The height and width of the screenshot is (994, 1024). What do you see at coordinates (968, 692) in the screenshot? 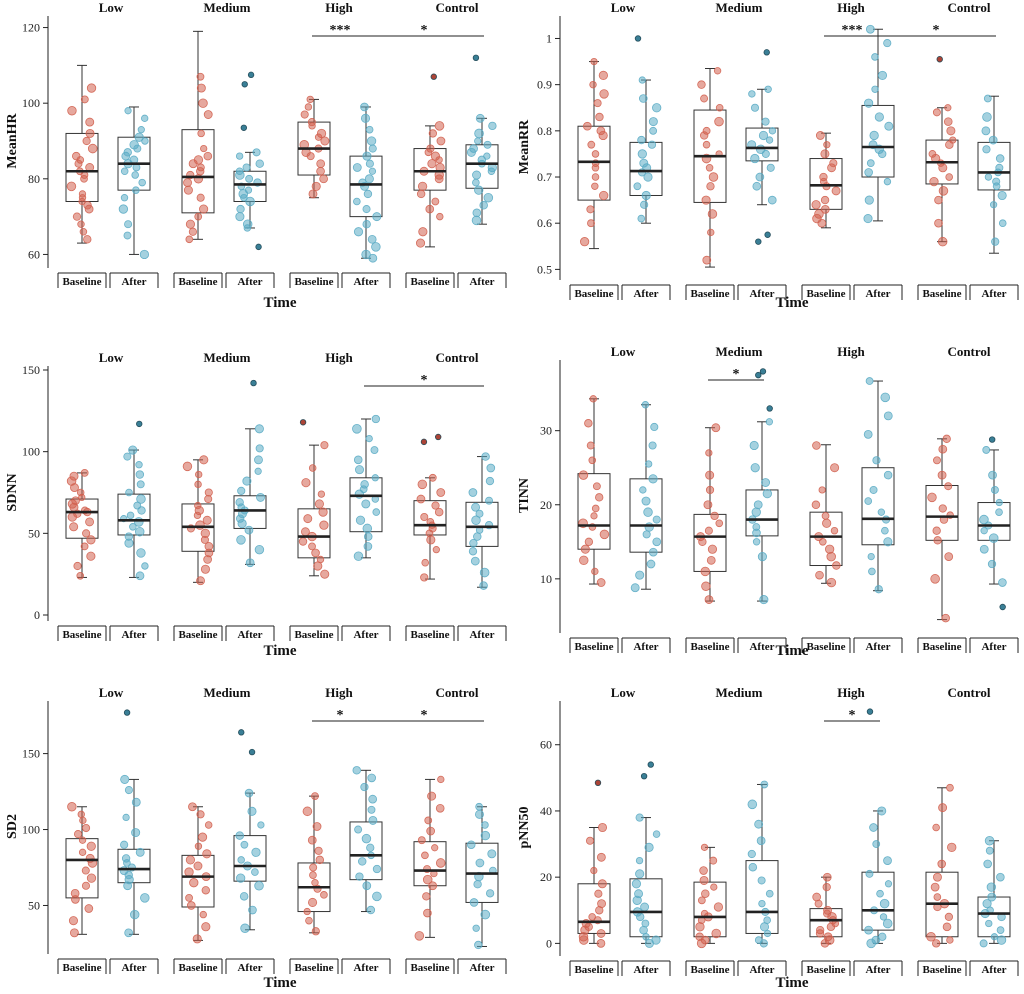
I see `group-title-control: Control` at bounding box center [968, 692].